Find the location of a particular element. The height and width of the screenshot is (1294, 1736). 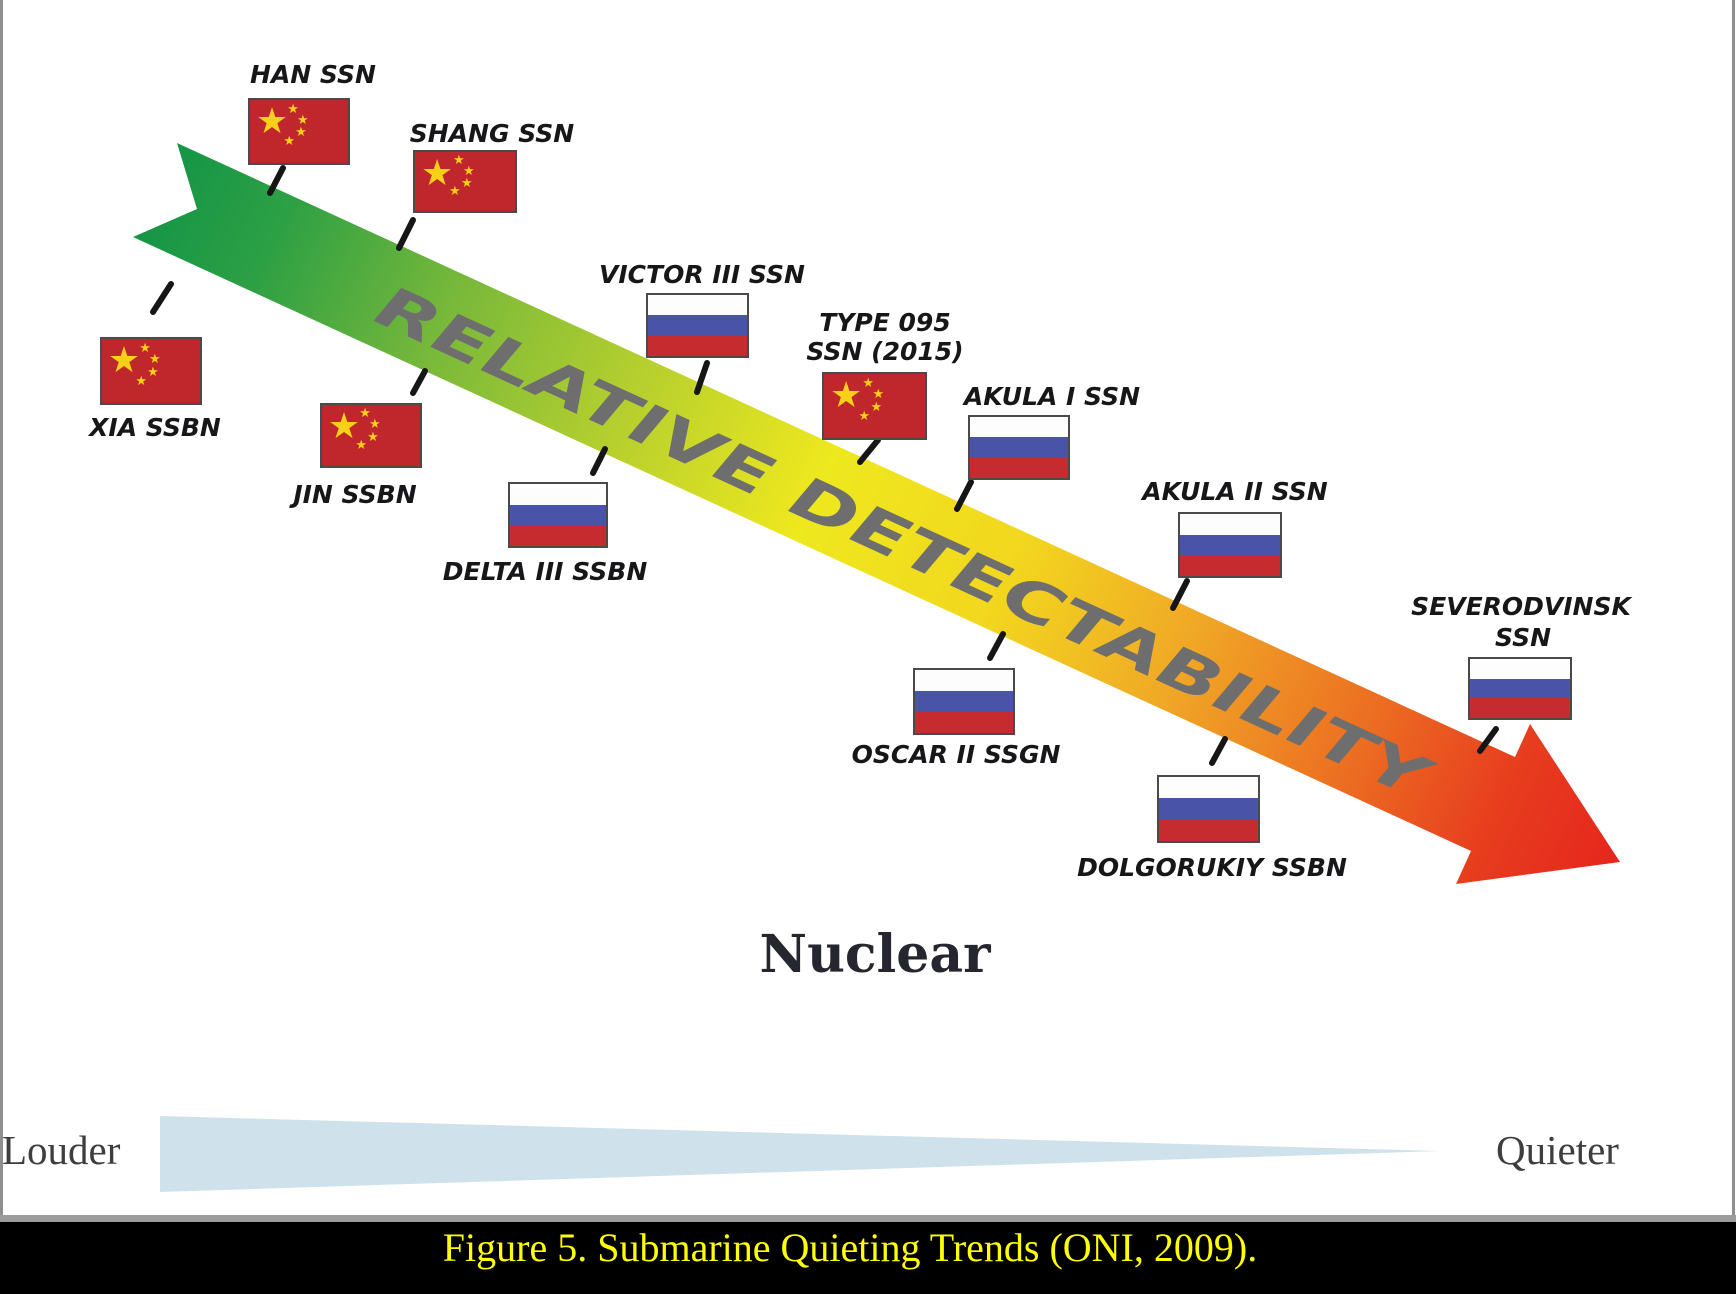

submarine-label-severodvinsk-ssn: SSN is located at coordinates (1523, 637).